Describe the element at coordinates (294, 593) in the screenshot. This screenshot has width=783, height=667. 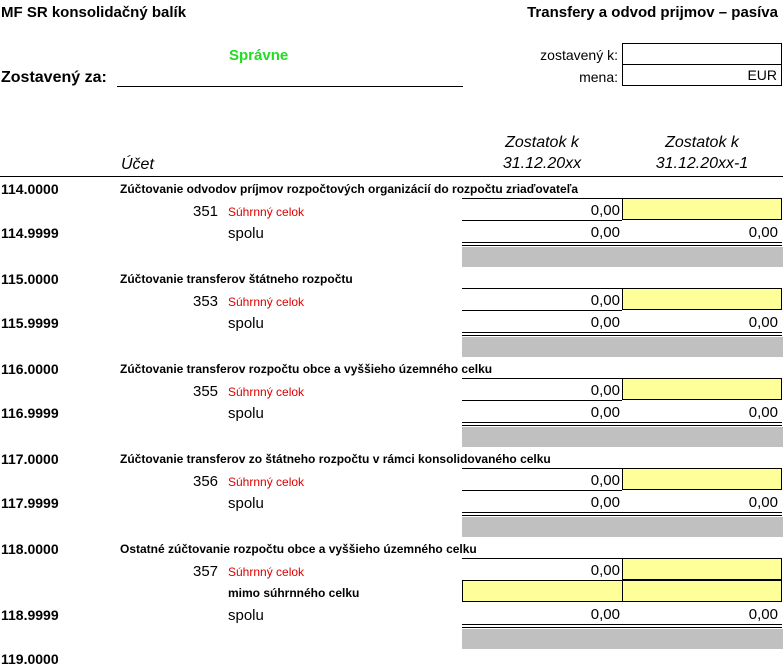
I see `extra-row-label: mimo súhrnného celku` at that location.